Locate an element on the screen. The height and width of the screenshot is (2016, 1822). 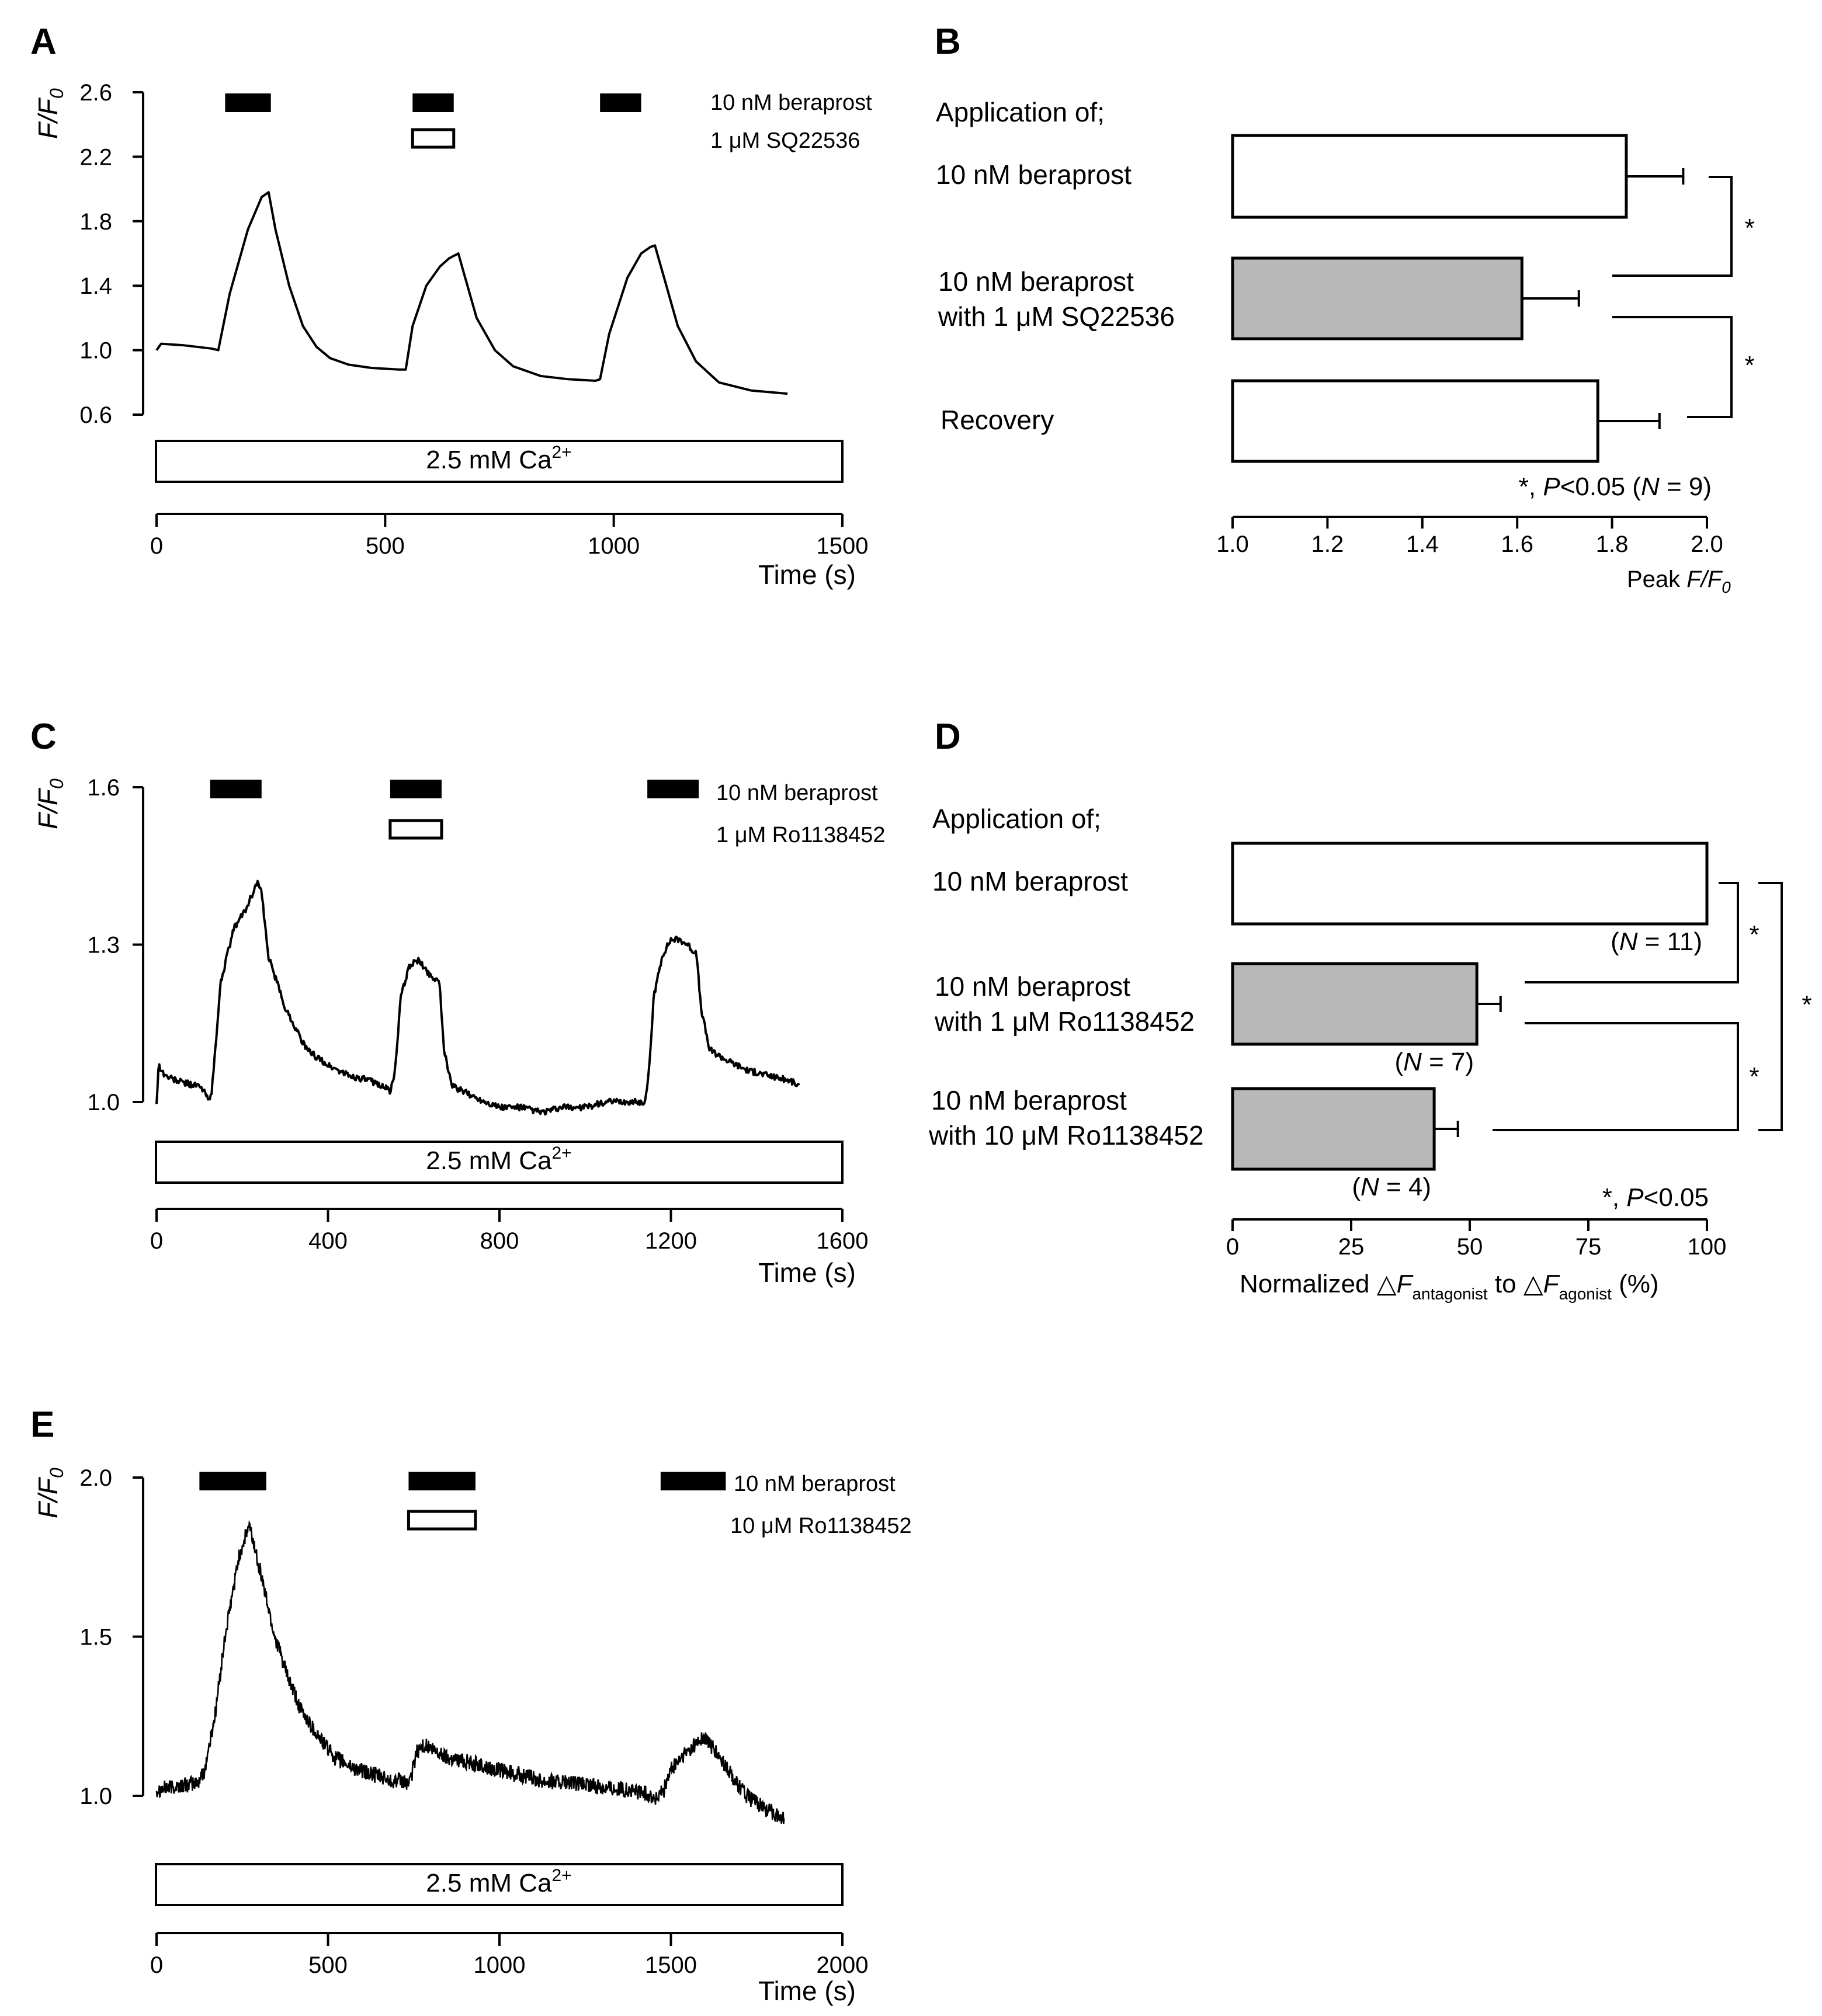
panel-c-application-bars is located at coordinates (454, 810).